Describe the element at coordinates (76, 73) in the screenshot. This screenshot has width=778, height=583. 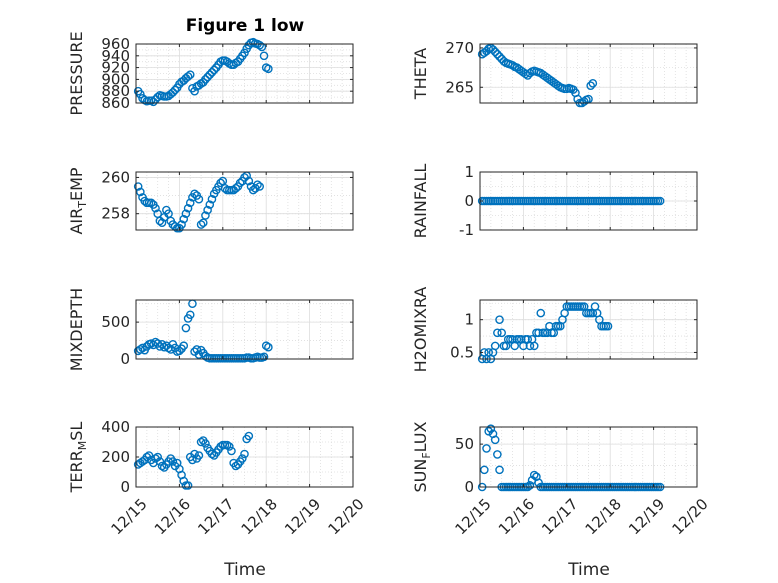
I see `y-axis-label: PRESSURE` at that location.